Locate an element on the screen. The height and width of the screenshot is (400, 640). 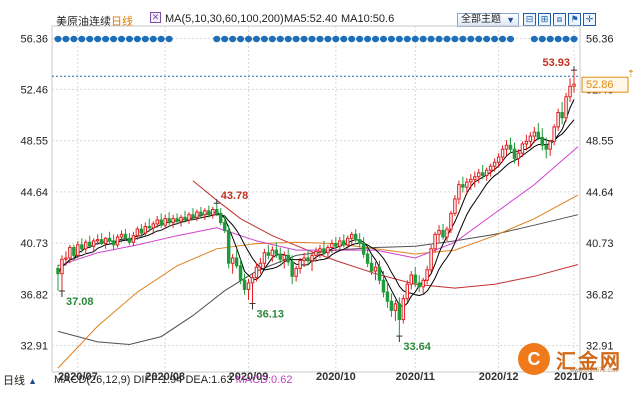
annotation-label: 33.64 is located at coordinates (417, 347).